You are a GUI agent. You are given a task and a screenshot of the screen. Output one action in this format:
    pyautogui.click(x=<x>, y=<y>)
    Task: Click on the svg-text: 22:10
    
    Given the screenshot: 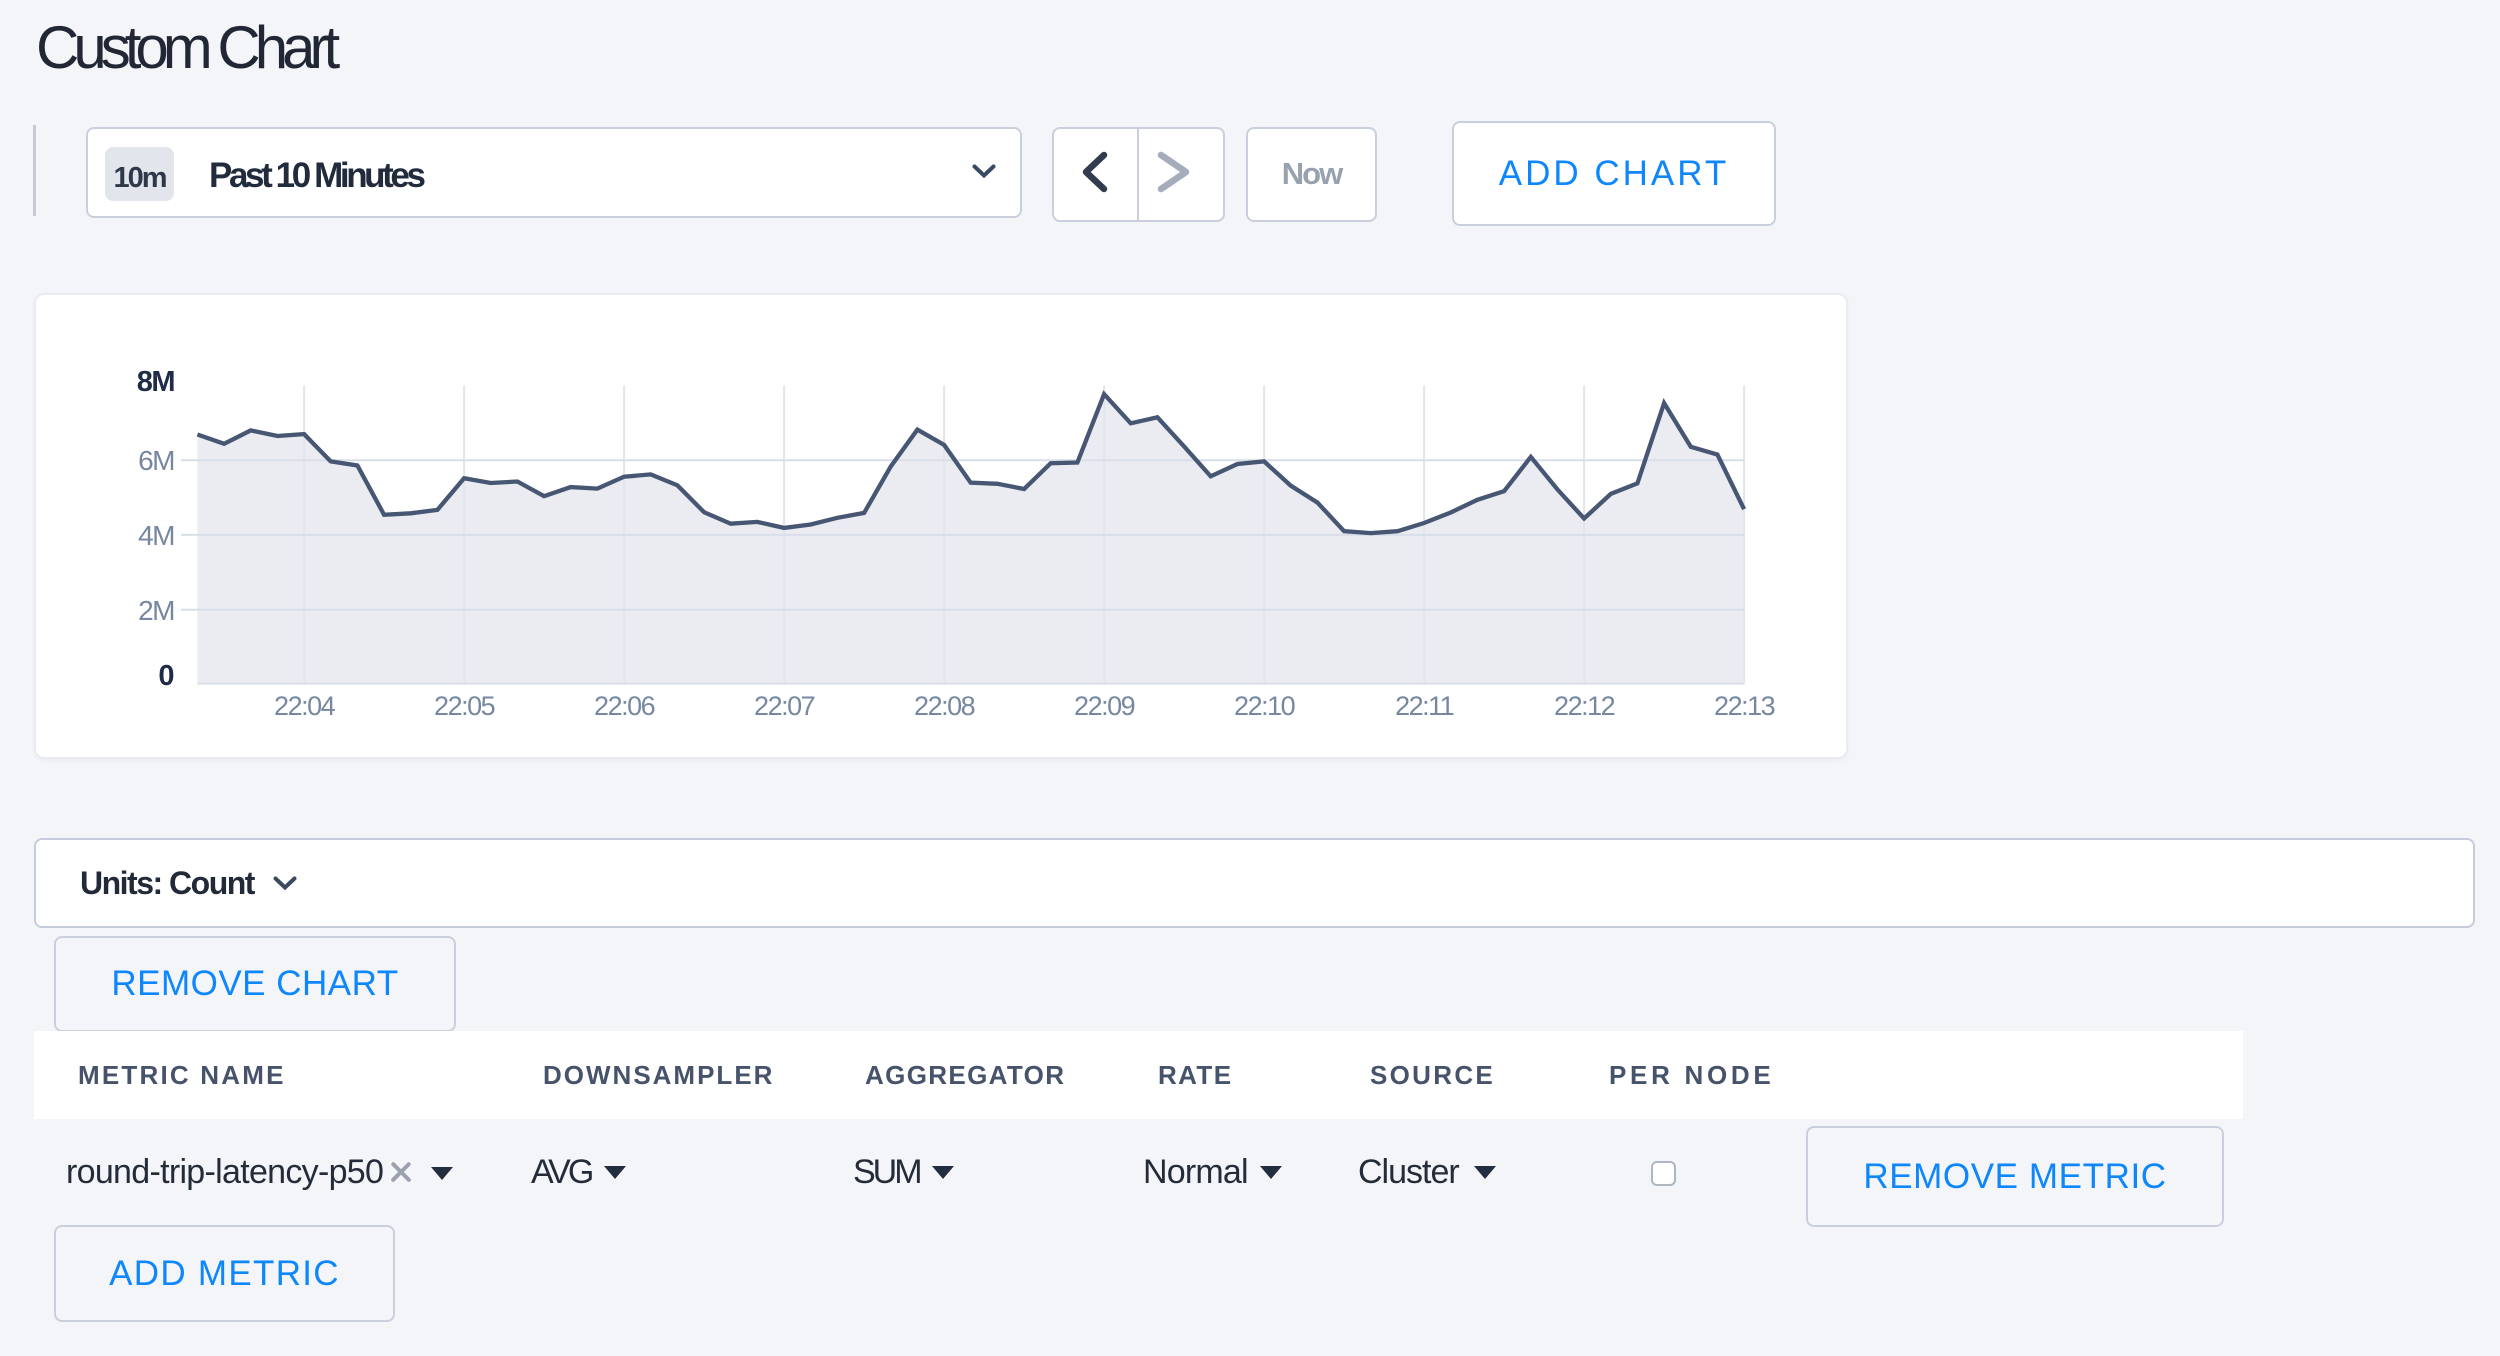 What is the action you would take?
    pyautogui.click(x=1264, y=706)
    